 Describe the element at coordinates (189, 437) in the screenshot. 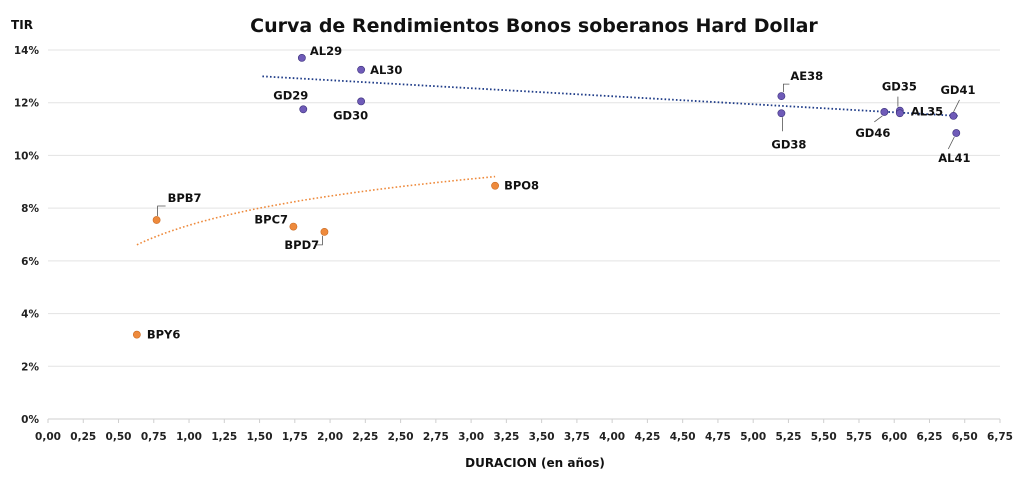

I see `x-tick-label: 1,00` at that location.